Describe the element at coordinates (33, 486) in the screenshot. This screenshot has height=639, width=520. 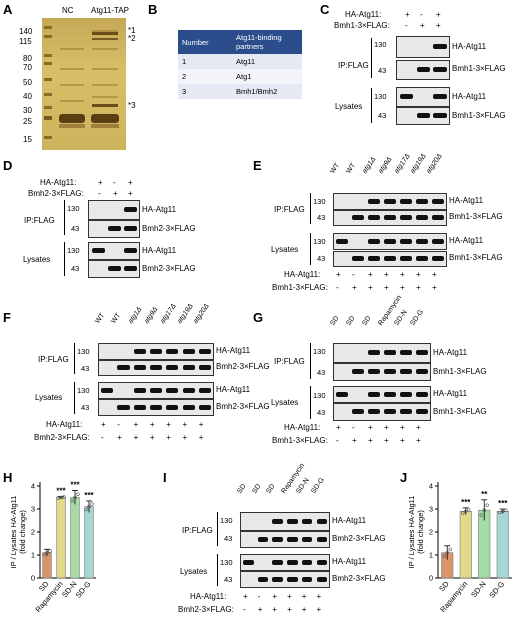
I see `y-tick-label: 4` at that location.